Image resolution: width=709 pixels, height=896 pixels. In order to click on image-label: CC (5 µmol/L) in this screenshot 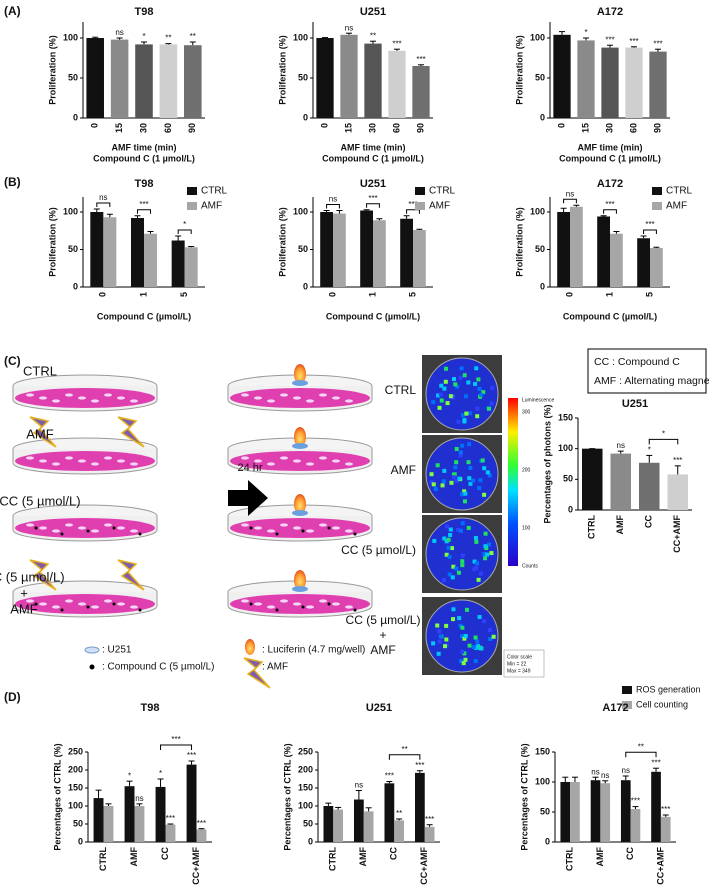, I will do `click(378, 550)`.